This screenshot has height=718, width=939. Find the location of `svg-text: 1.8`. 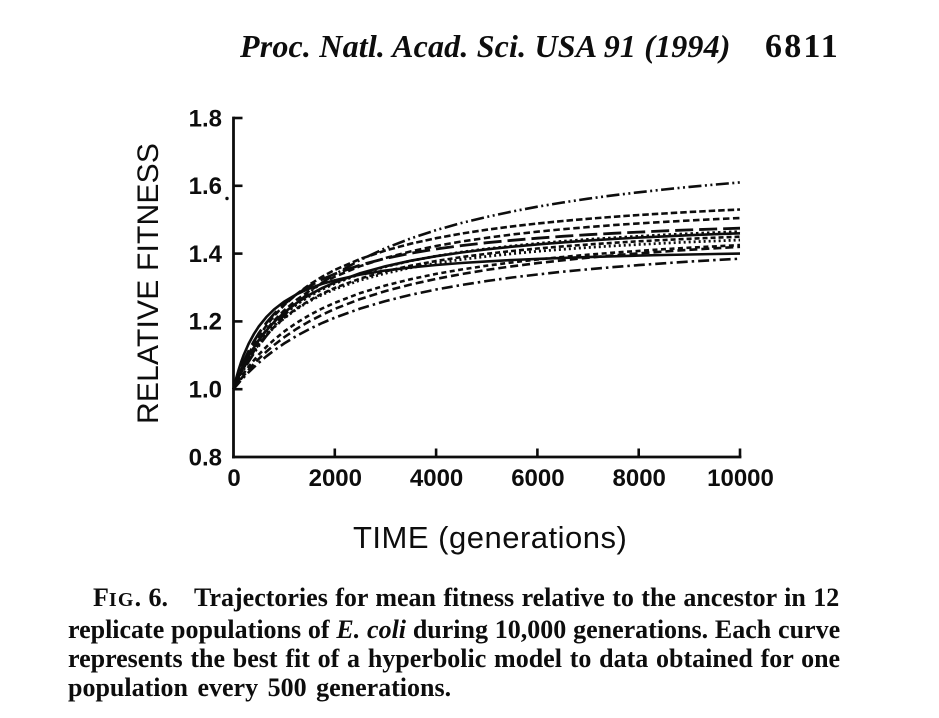

svg-text: 1.8 is located at coordinates (205, 118).